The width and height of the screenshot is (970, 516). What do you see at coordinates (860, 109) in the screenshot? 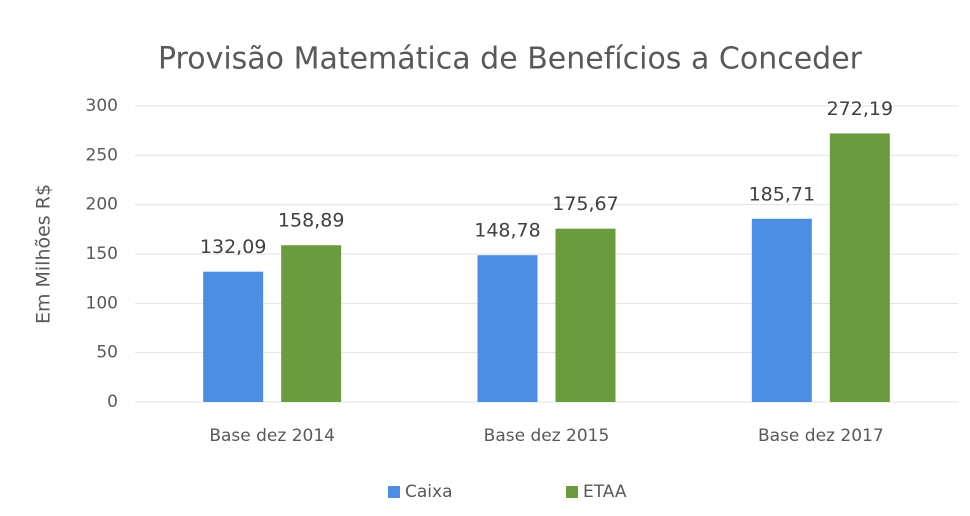
I see `value-label: 272,19` at bounding box center [860, 109].